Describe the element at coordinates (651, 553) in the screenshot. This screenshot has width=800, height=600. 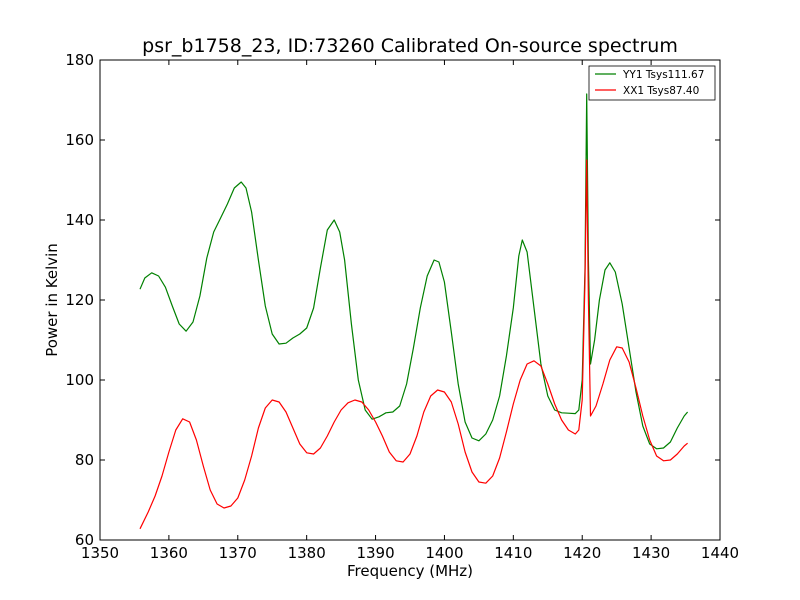
I see `x-tick-label: 1430` at that location.